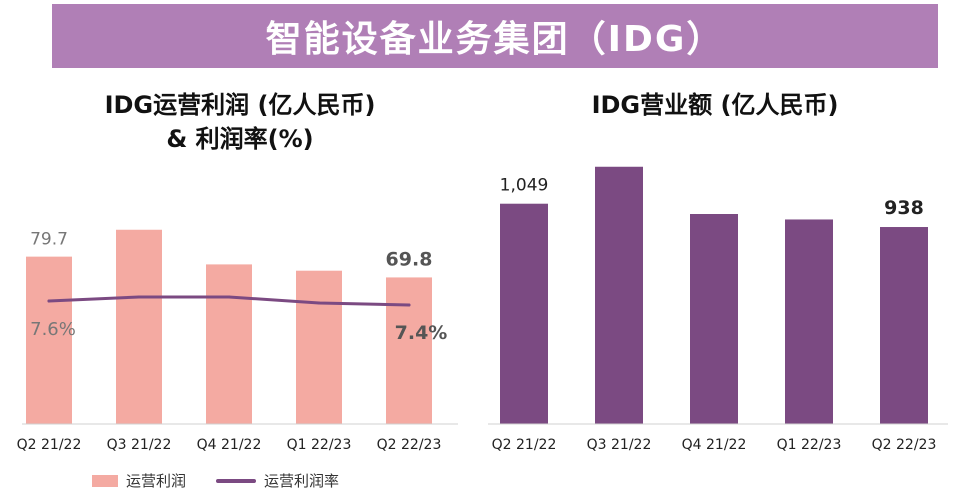 Image resolution: width=962 pixels, height=494 pixels. I want to click on banner-title: 智能设备业务集团（IDG）, so click(495, 39).